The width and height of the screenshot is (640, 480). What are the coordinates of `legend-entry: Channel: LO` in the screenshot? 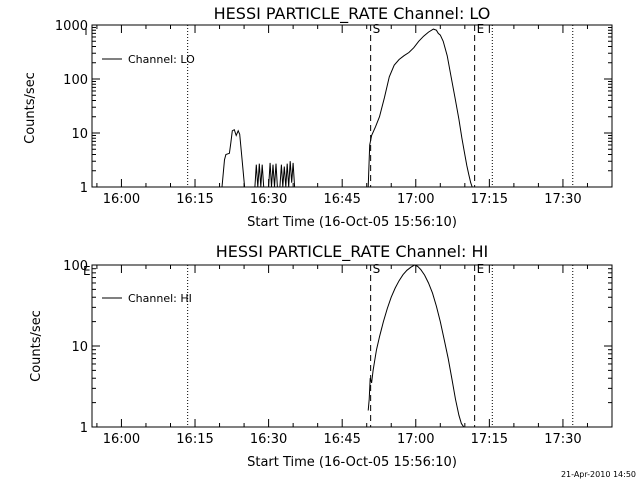 It's located at (161, 59).